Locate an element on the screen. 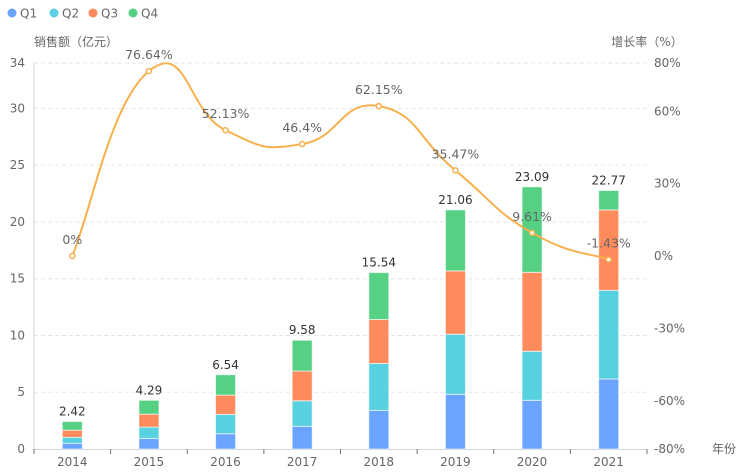 The height and width of the screenshot is (475, 747). x-tick-label: 2016 is located at coordinates (225, 462).